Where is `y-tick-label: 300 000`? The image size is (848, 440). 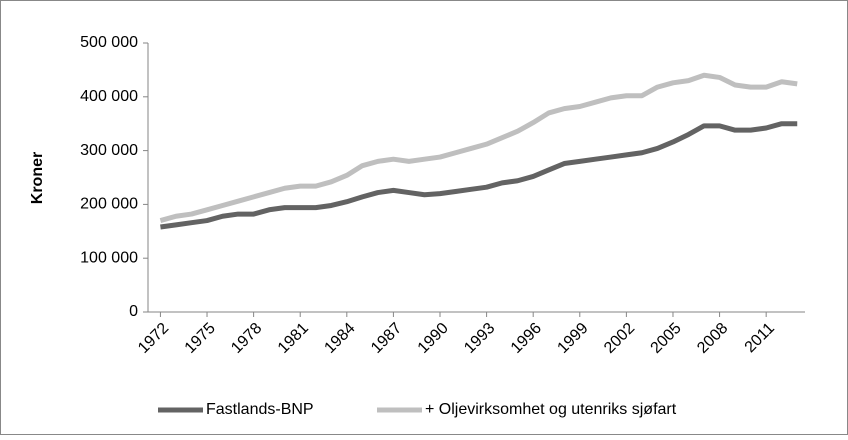
y-tick-label: 300 000 is located at coordinates (109, 150).